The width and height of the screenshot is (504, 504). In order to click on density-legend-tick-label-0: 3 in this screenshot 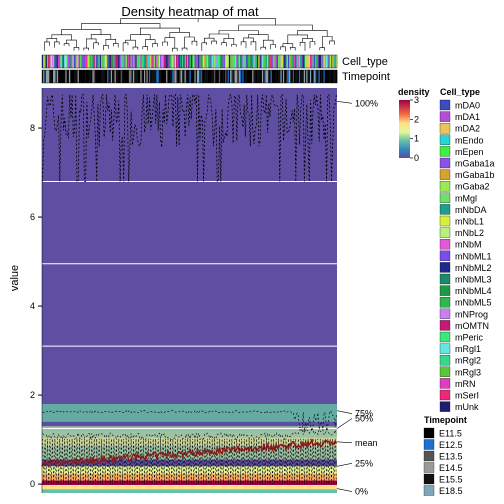, I will do `click(416, 100)`.